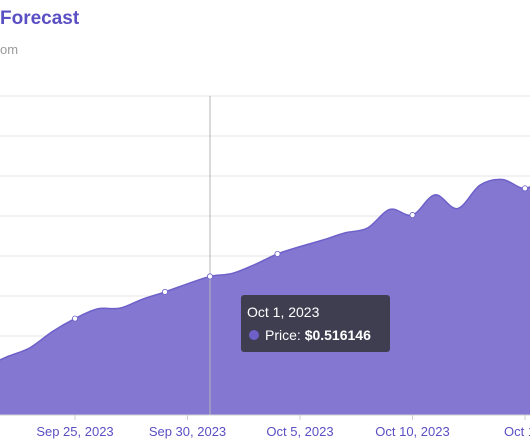 This screenshot has height=442, width=530. Describe the element at coordinates (299, 431) in the screenshot. I see `x-tick-label: Oct 5, 2023` at that location.